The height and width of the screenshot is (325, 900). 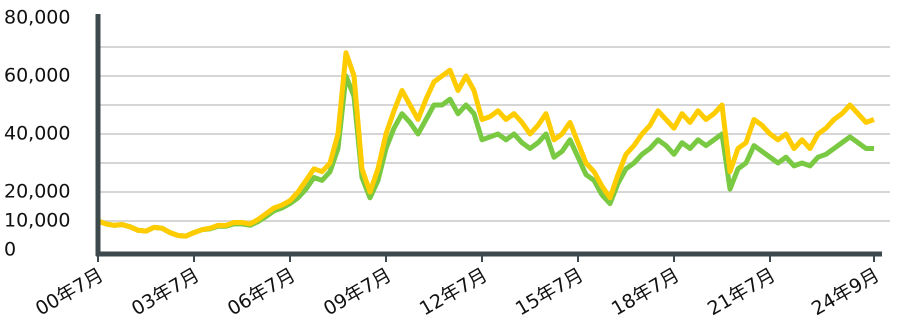 What do you see at coordinates (741, 292) in the screenshot?
I see `x-tick-label: 21年7月` at bounding box center [741, 292].